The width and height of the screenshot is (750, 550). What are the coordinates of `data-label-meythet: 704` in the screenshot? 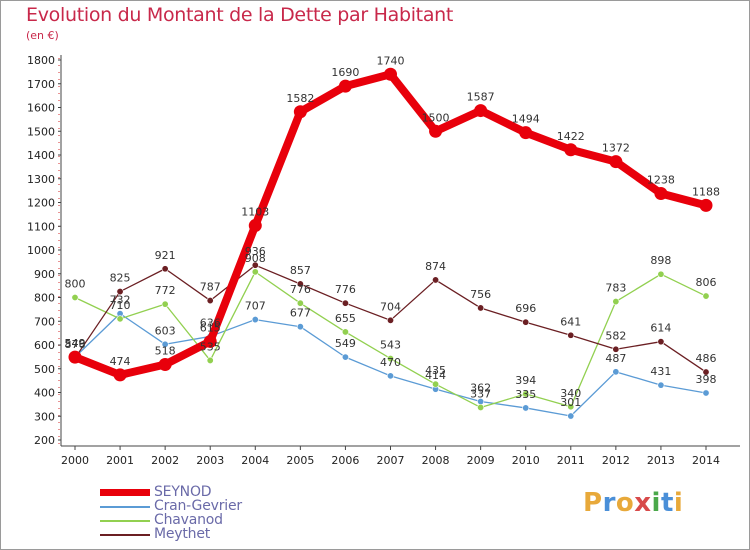 It's located at (390, 306).